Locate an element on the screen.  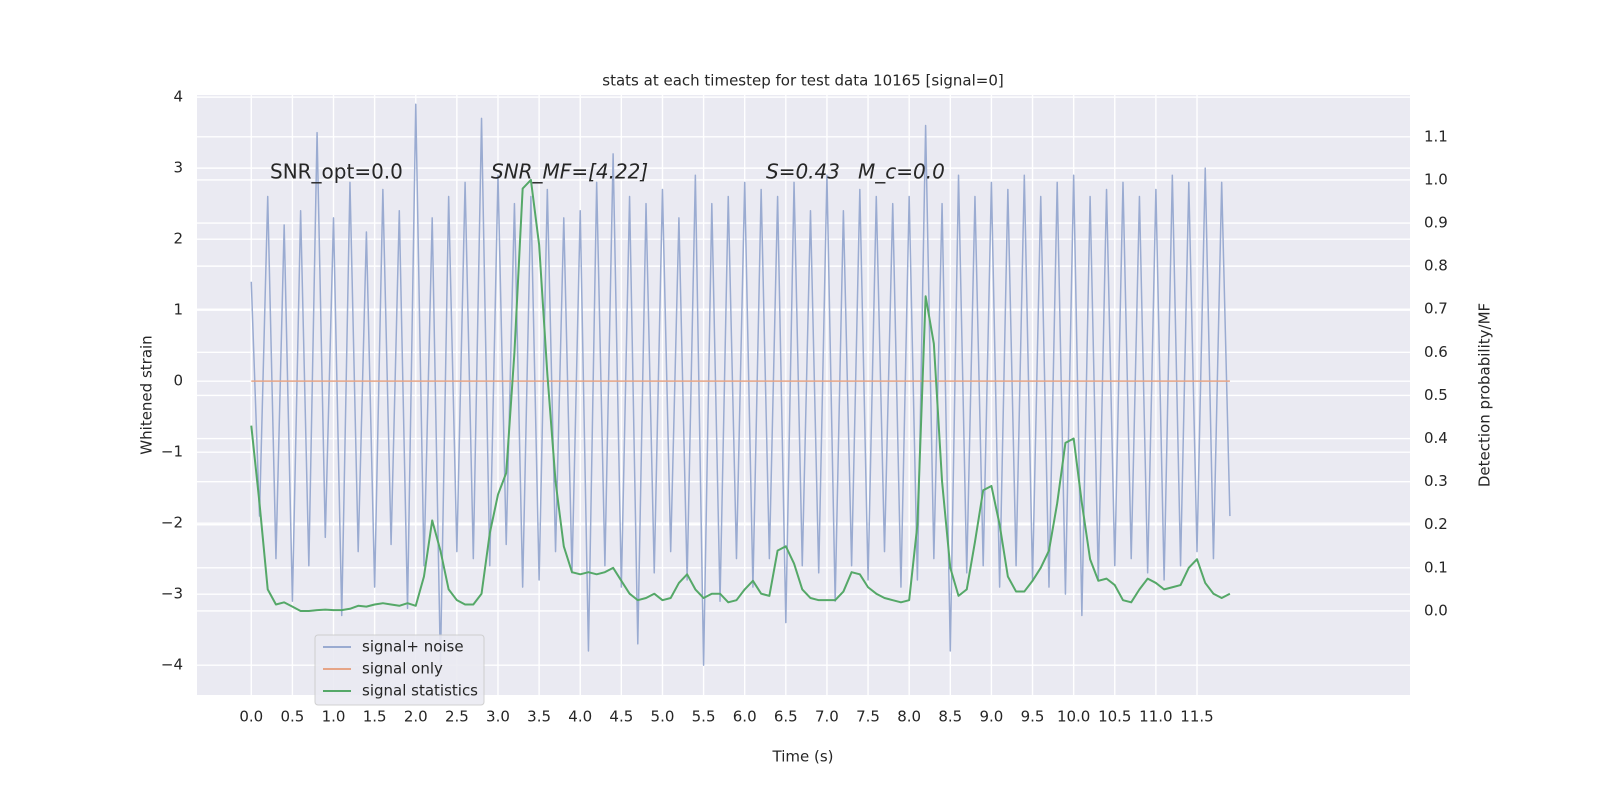
y2-tick-label: 0.4 is located at coordinates (1436, 438).